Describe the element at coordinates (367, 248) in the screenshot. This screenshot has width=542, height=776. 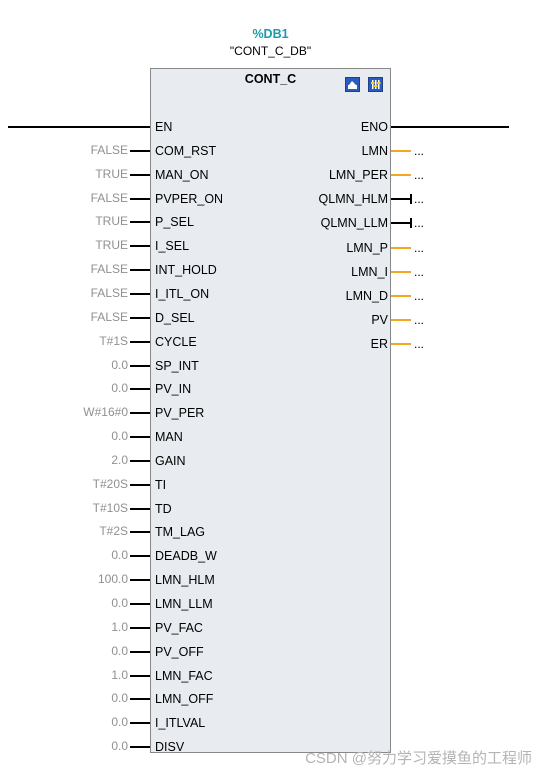
I see `output-pin-label: LMN_P` at that location.